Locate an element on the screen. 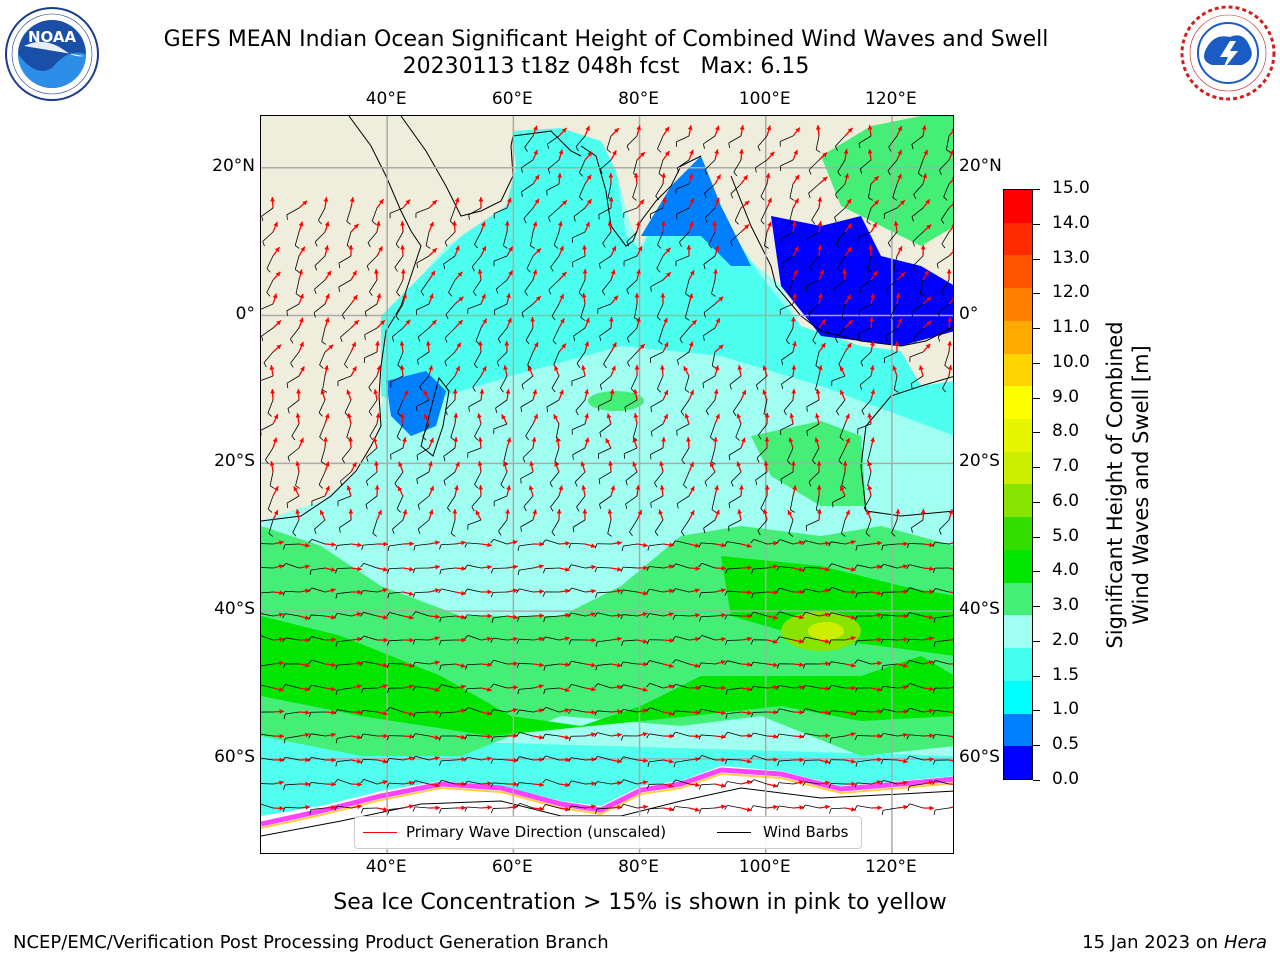 The height and width of the screenshot is (960, 1280). coastline-madagascar is located at coordinates (435, 416).